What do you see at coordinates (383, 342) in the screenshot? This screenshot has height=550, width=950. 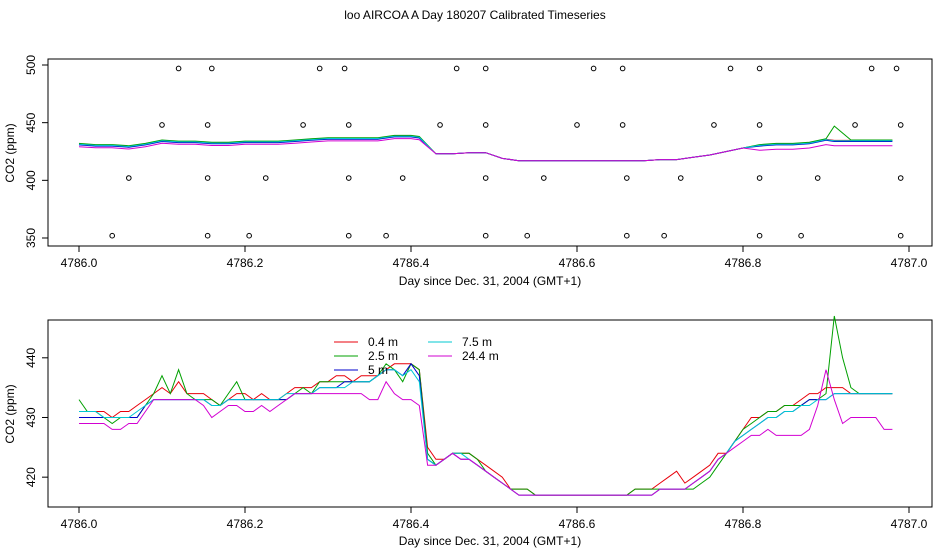 I see `legend-label: 0.4 m` at bounding box center [383, 342].